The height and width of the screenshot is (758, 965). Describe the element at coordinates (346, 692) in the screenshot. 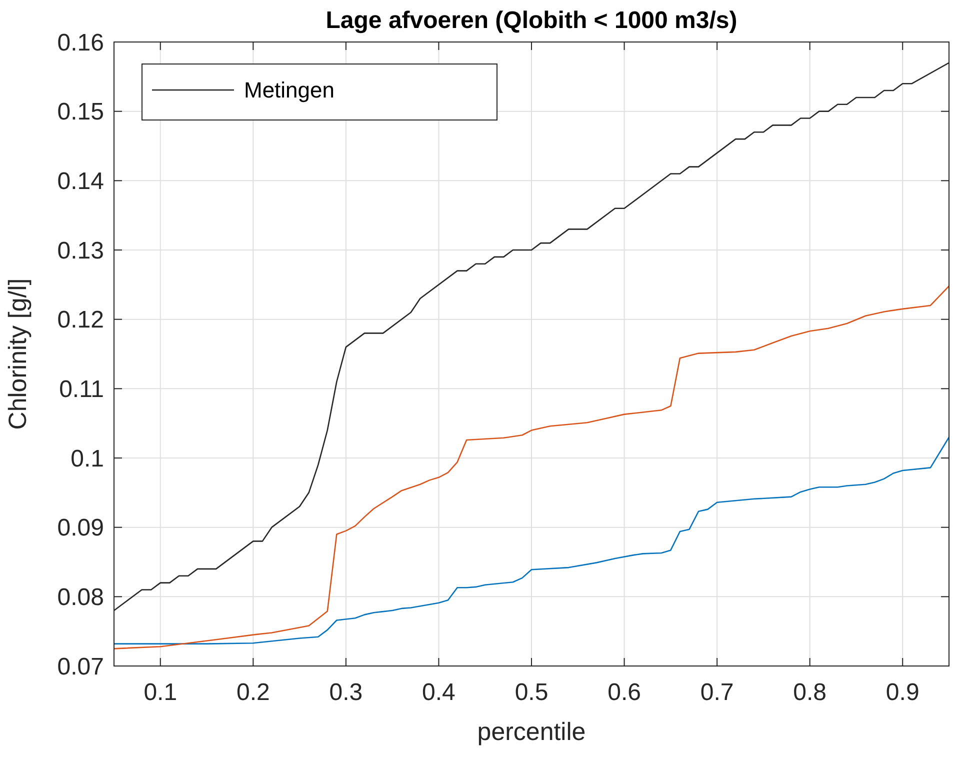

I see `x-tick-label: 0.3` at that location.